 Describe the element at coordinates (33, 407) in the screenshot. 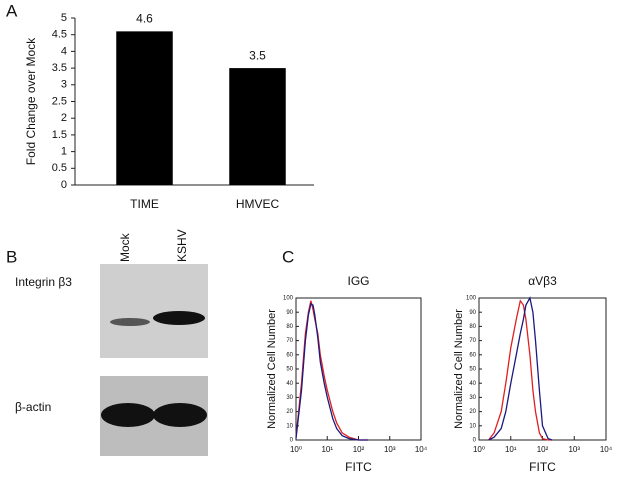

I see `band-label: β-actin` at that location.